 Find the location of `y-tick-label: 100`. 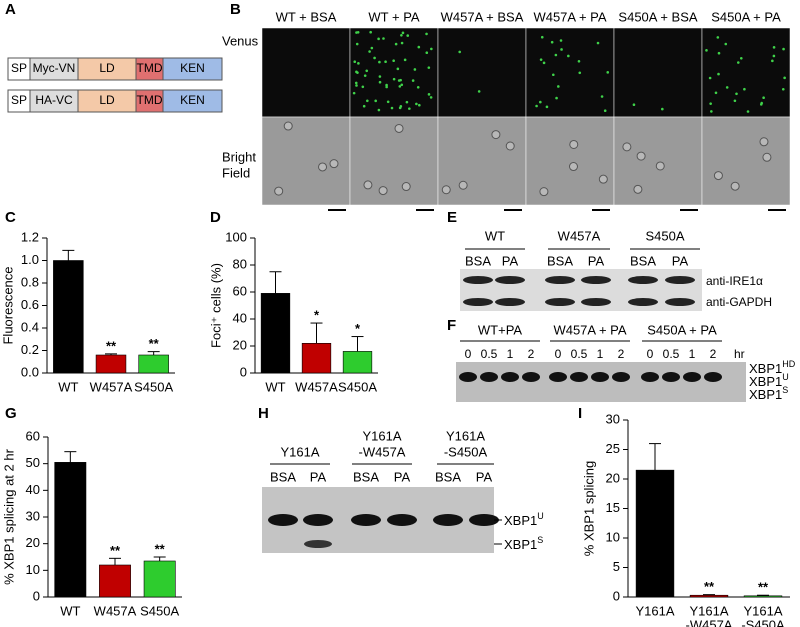

y-tick-label: 100 is located at coordinates (236, 236).